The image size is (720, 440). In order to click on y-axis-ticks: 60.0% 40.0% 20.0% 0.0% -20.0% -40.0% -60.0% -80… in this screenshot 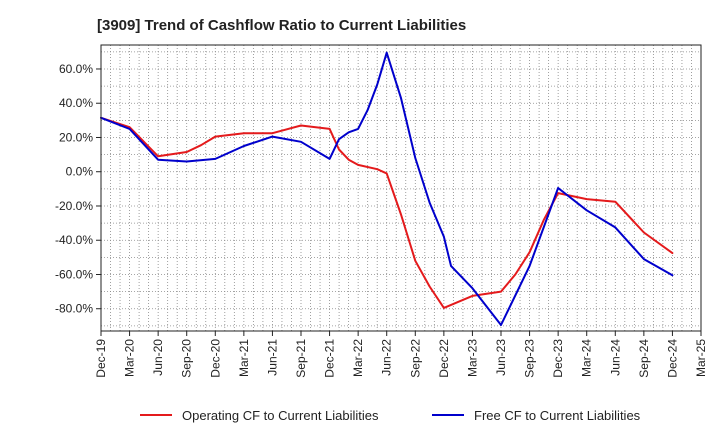, I will do `click(78, 189)`.